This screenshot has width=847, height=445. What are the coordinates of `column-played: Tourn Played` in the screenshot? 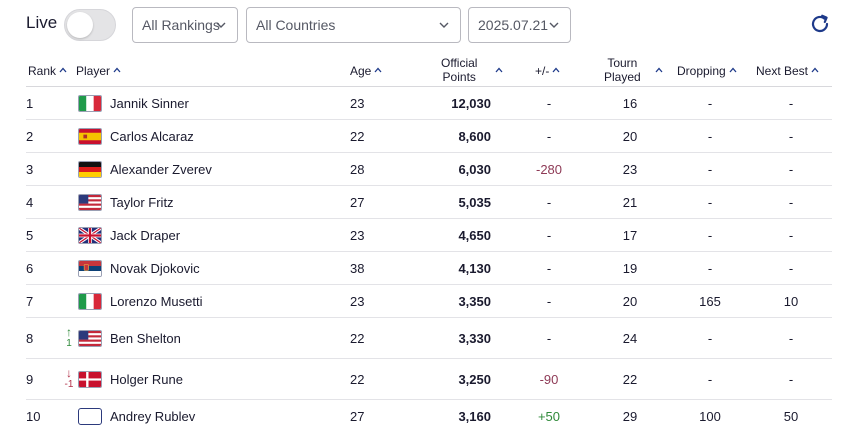 It's located at (622, 70).